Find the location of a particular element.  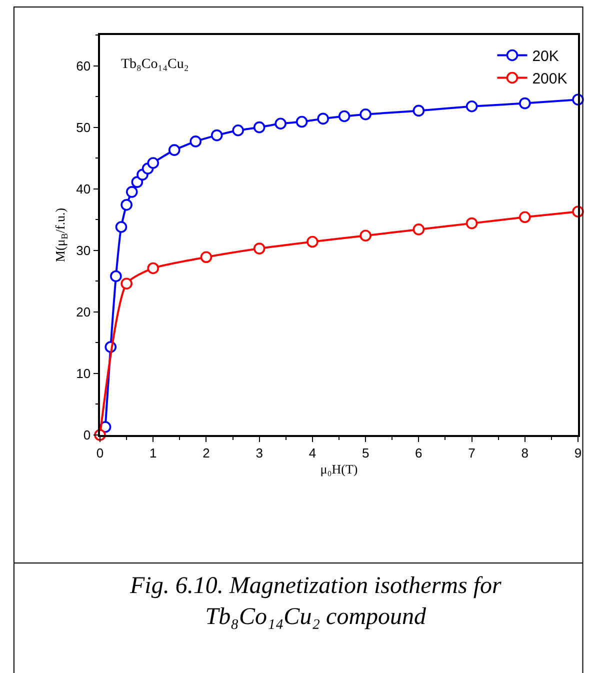

caption: Fig. 6.10. Magnetization isotherms for Tb₈Co₁₄Cu₂ compound is located at coordinates (315, 601).